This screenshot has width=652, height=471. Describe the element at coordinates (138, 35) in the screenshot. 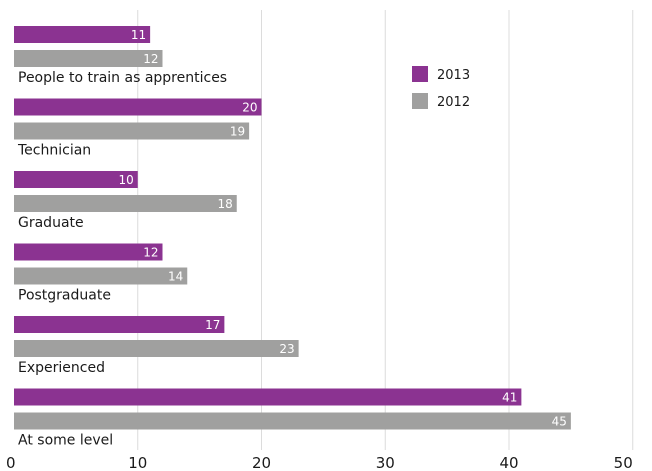

I see `data-label-2013-0: 11` at that location.